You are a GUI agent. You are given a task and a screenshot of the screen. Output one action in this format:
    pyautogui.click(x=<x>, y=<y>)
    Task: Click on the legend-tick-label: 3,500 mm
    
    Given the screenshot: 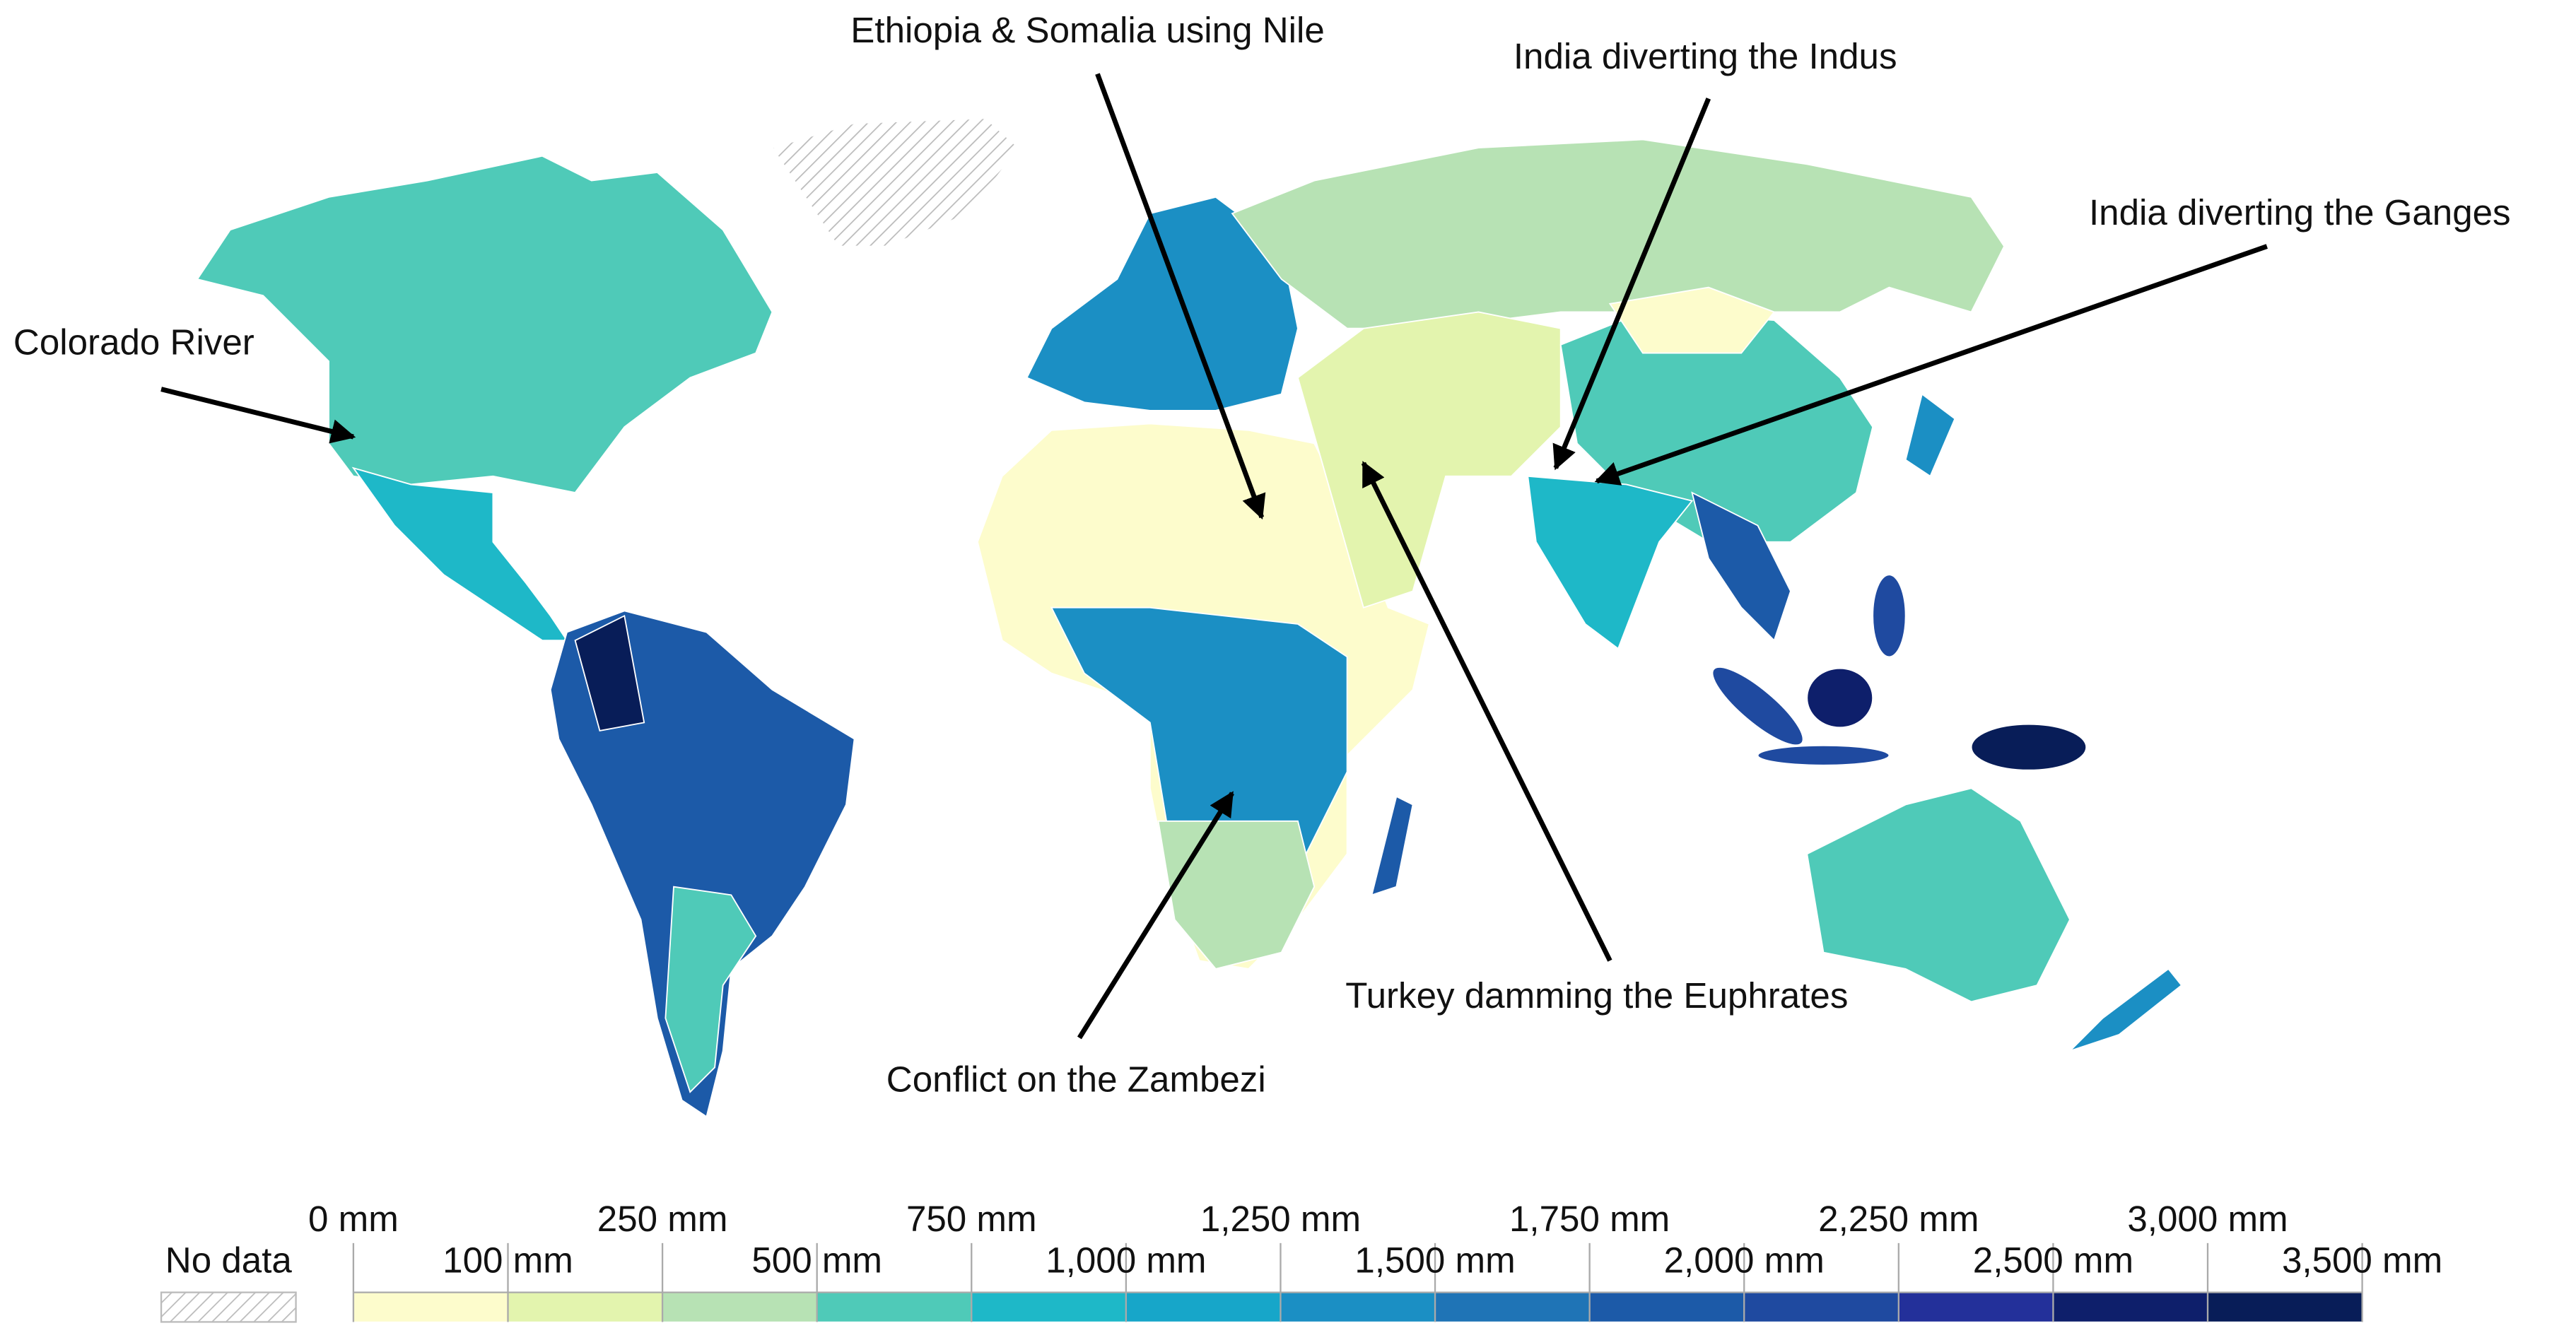 What is the action you would take?
    pyautogui.click(x=2362, y=1260)
    